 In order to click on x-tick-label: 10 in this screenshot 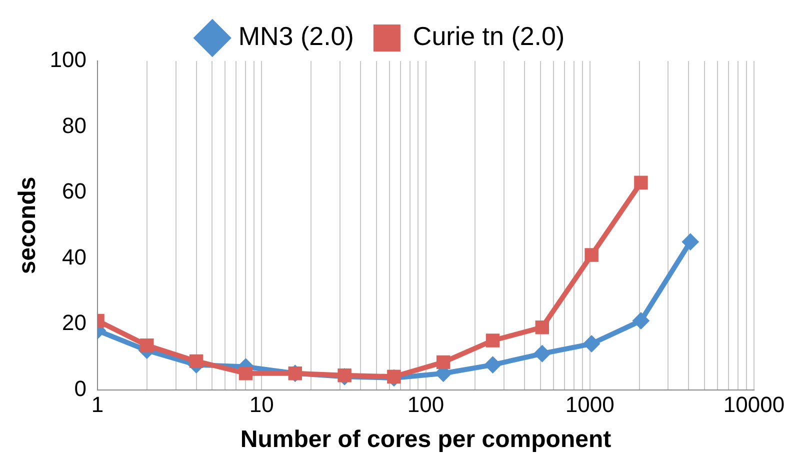, I will do `click(261, 405)`.